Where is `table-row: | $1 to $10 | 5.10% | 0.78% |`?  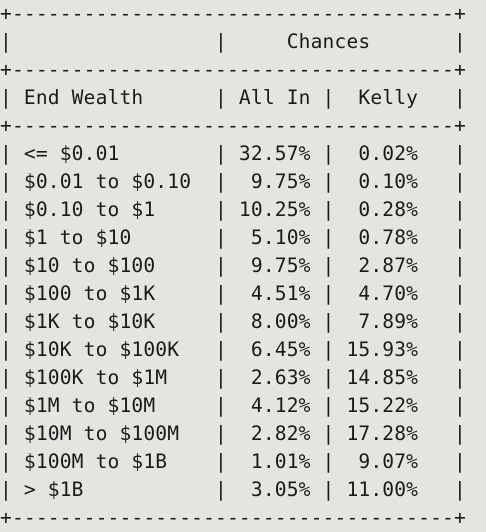
table-row: | $1 to $10 | 5.10% | 0.78% | is located at coordinates (233, 237).